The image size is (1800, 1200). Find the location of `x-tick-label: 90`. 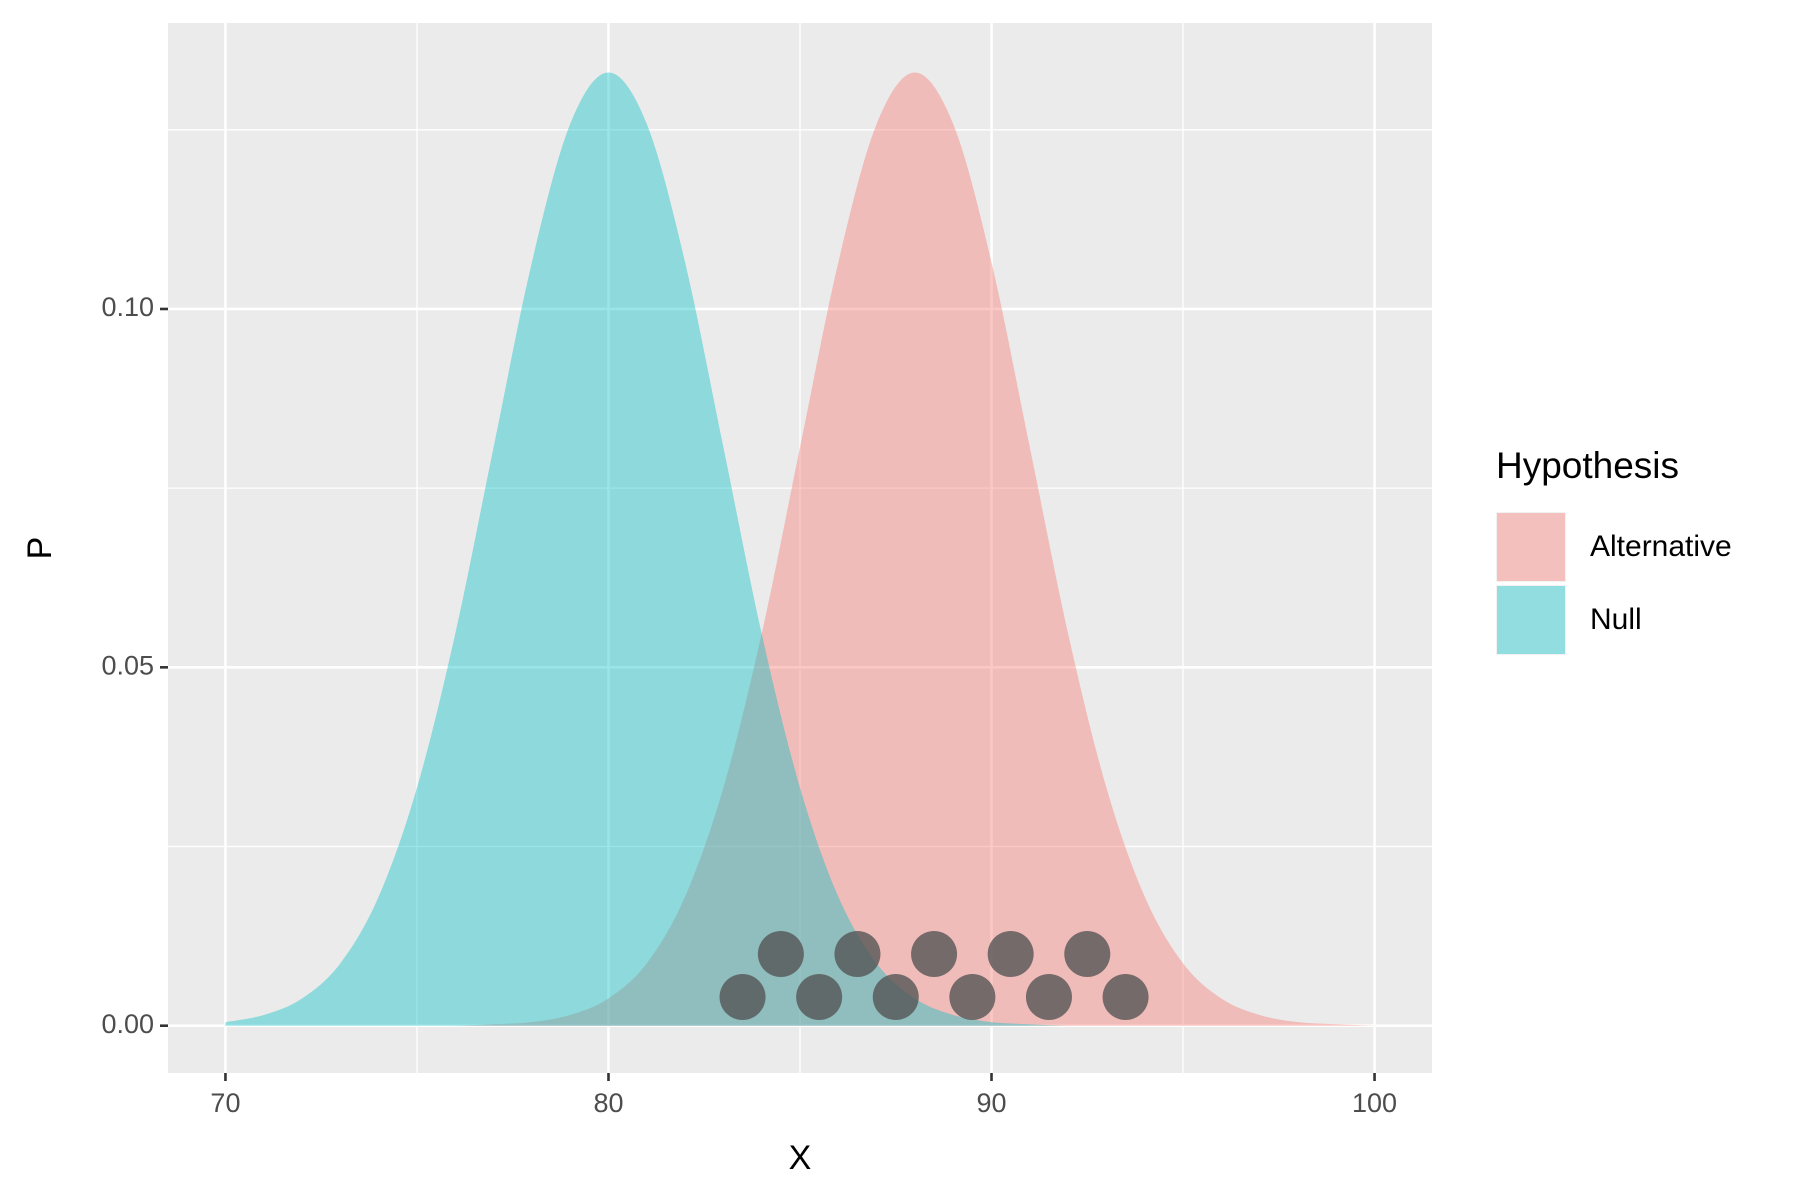

x-tick-label: 90 is located at coordinates (991, 1103).